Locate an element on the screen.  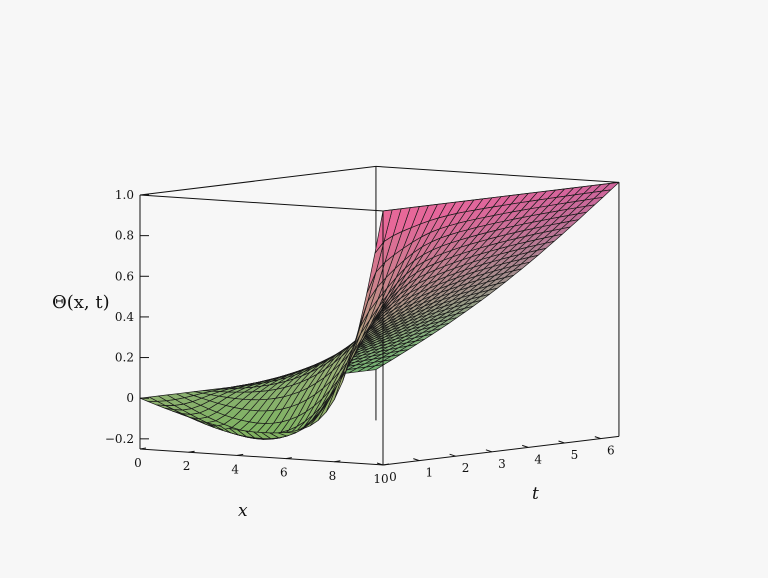
x-tick-label: 8 is located at coordinates (333, 476).